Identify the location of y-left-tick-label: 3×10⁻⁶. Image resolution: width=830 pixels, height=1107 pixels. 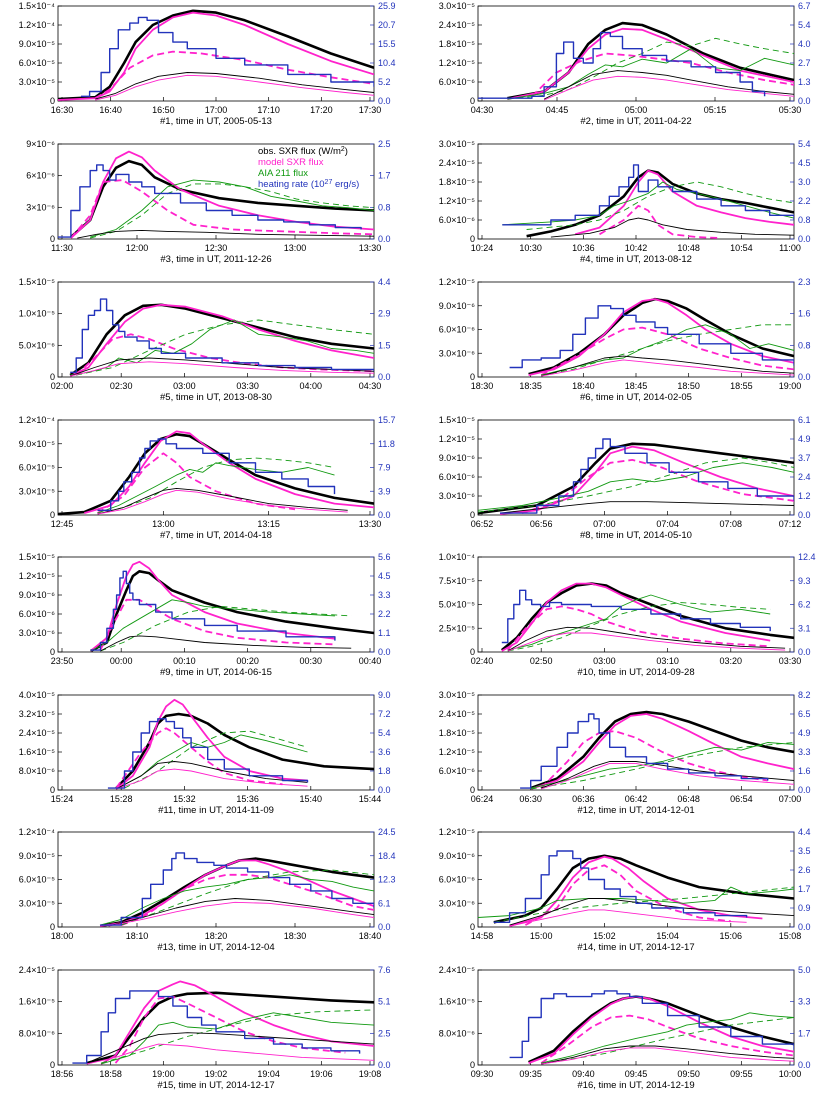
(40, 207).